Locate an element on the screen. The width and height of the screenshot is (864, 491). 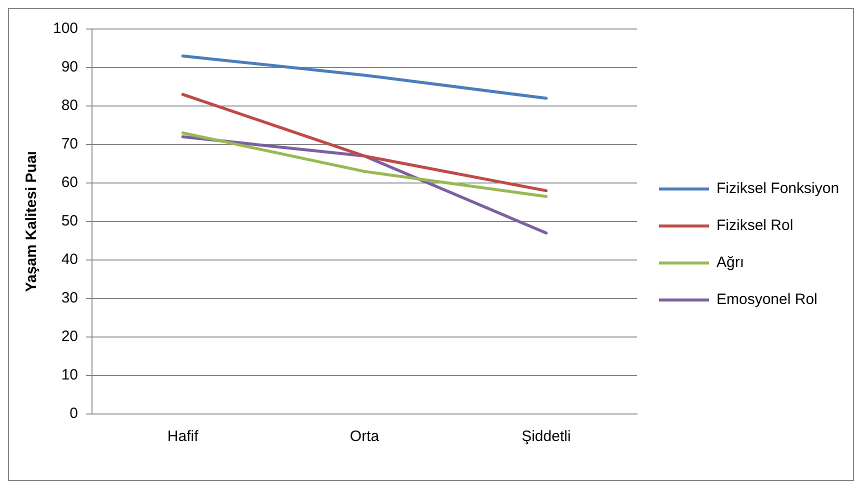
y-tick-label: 80 is located at coordinates (69, 105).